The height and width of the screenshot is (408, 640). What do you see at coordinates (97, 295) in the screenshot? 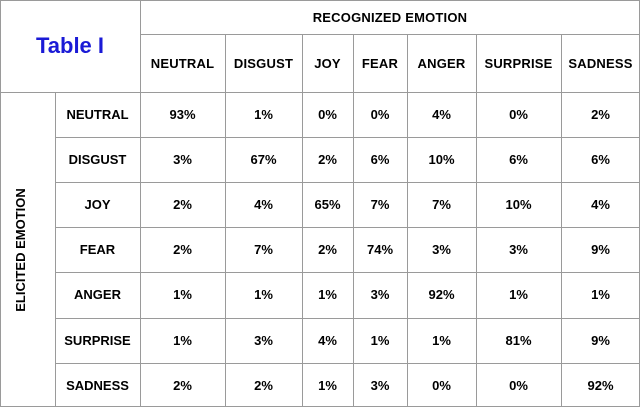
I see `row-header-anger: ANGER` at bounding box center [97, 295].